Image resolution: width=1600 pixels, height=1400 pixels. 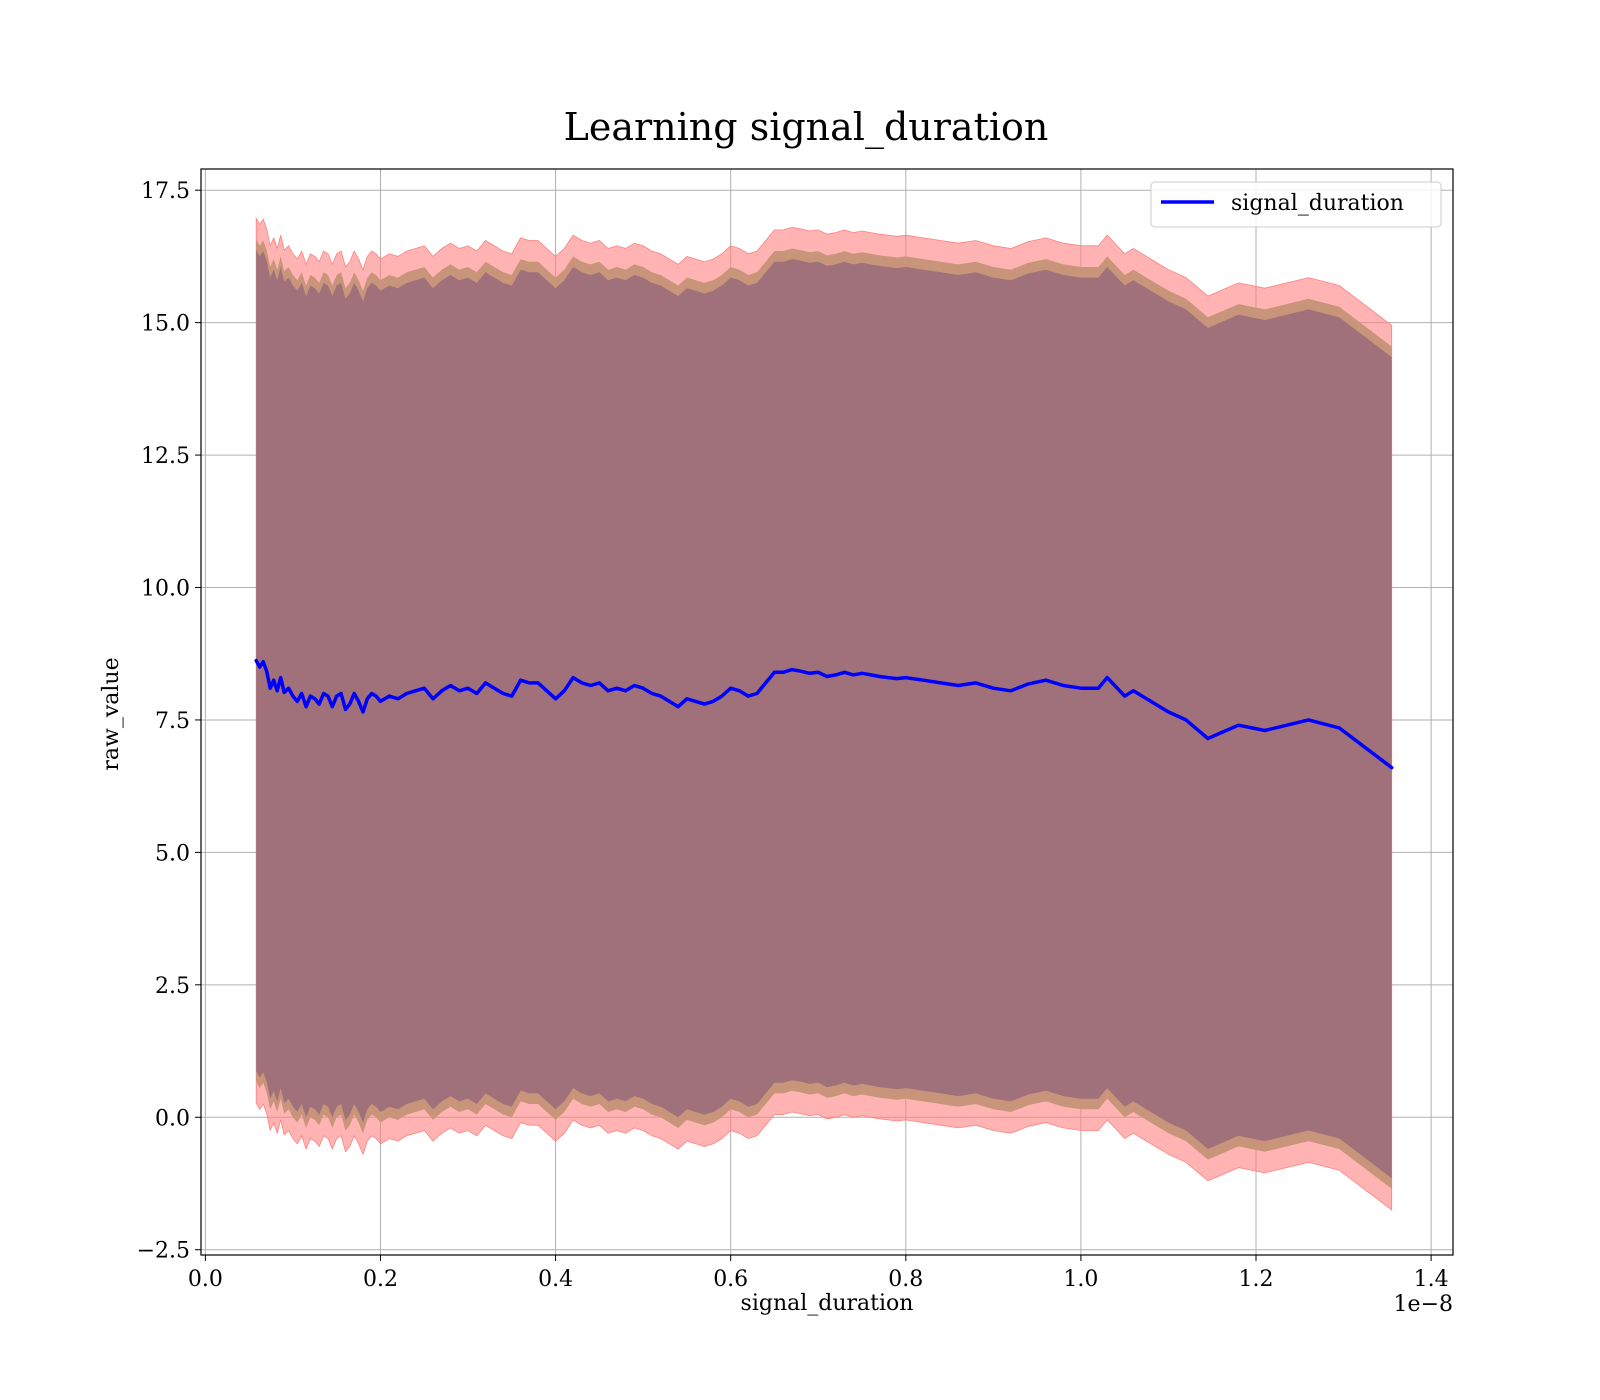 I want to click on series-line-signal-duration, so click(x=824, y=714).